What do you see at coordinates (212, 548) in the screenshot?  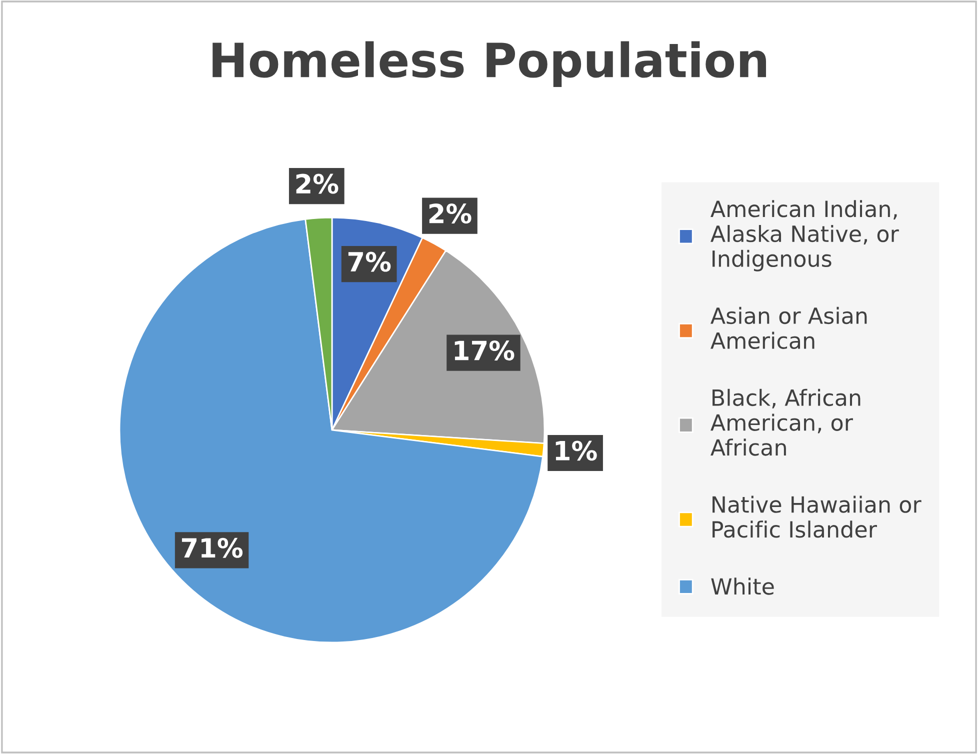 I see `data-label: 71%` at bounding box center [212, 548].